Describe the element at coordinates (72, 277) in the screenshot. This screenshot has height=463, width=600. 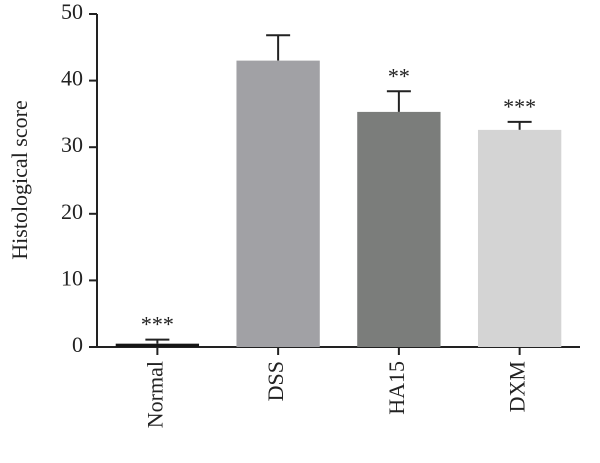
I see `y-tick-label: 10` at that location.